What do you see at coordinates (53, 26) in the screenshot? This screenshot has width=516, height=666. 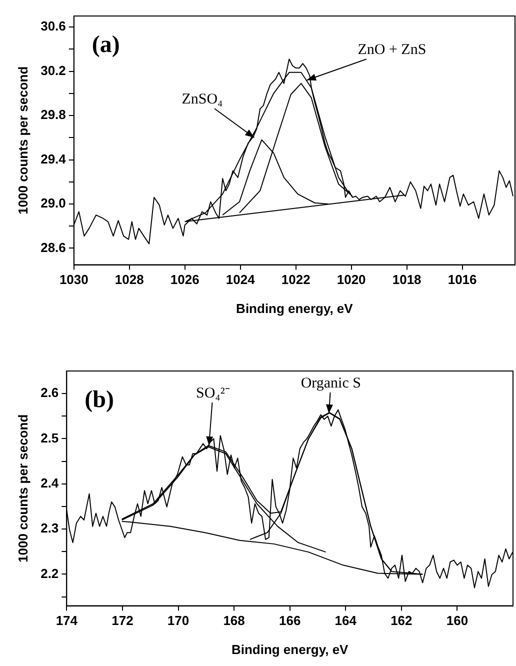 I see `y-tick-label: 30.6` at bounding box center [53, 26].